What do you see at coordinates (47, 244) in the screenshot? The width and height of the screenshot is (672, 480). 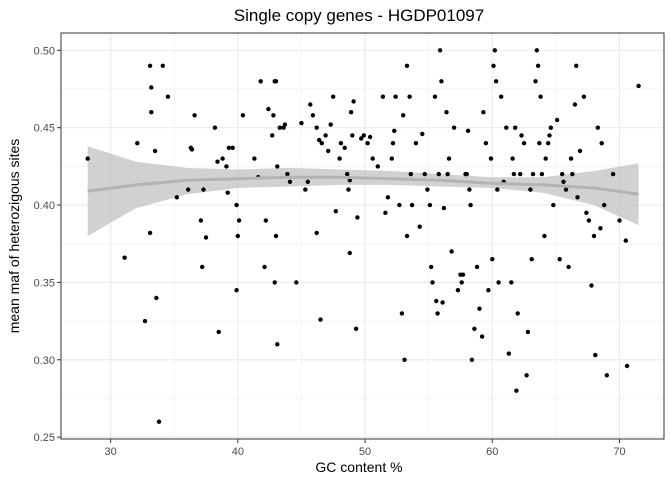 I see `y-axis-ticks: 0.25 0.30 0.35 0.40 0.45 0.50` at bounding box center [47, 244].